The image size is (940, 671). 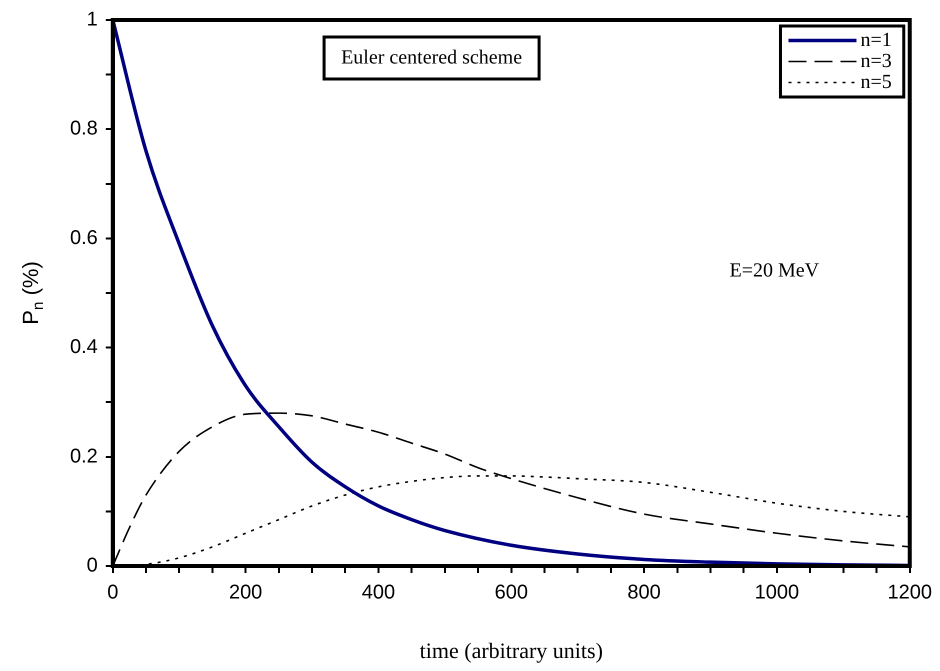 What do you see at coordinates (511, 593) in the screenshot?
I see `x-tick-label: 600` at bounding box center [511, 593].